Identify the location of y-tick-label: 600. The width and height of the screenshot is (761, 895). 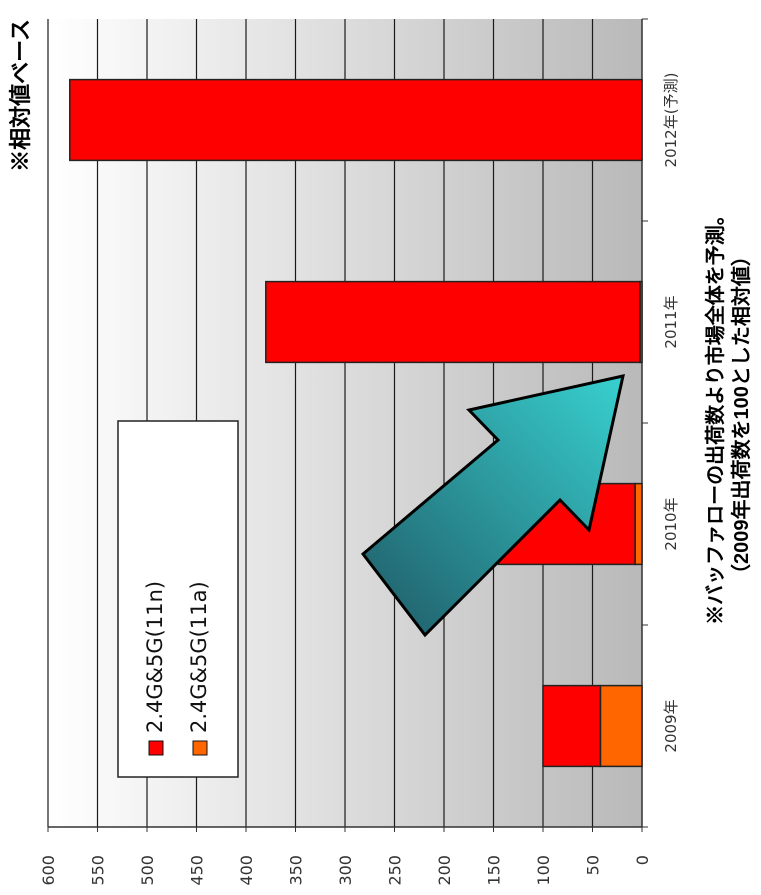
(48, 870).